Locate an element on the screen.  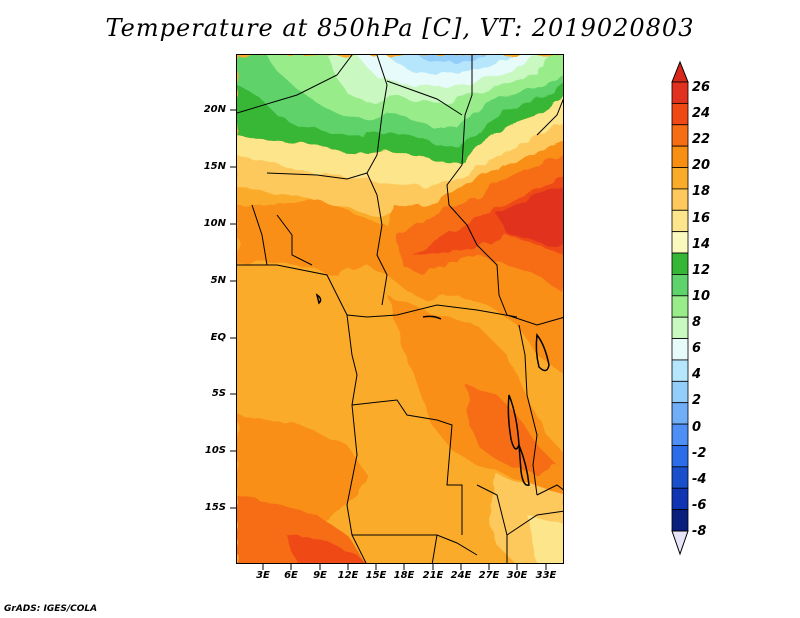
colorbar-label: -6 is located at coordinates (699, 505).